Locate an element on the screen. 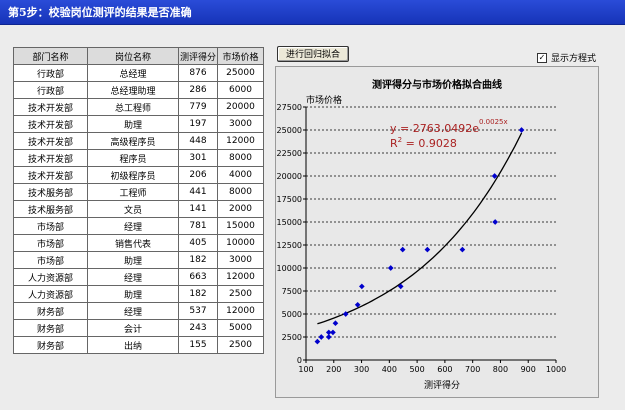 This screenshot has width=625, height=410. checkbox-box: ✓ is located at coordinates (542, 57).